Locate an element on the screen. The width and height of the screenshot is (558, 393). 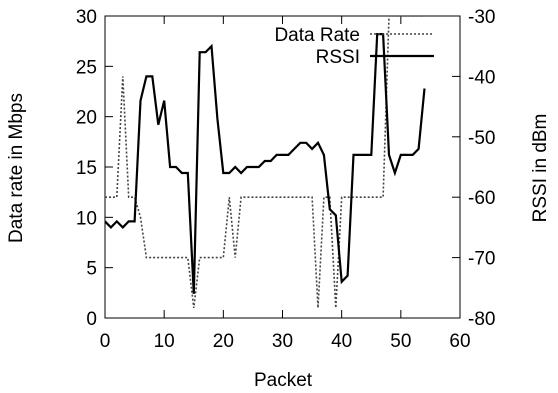
x-axis-label: Packet is located at coordinates (283, 380).